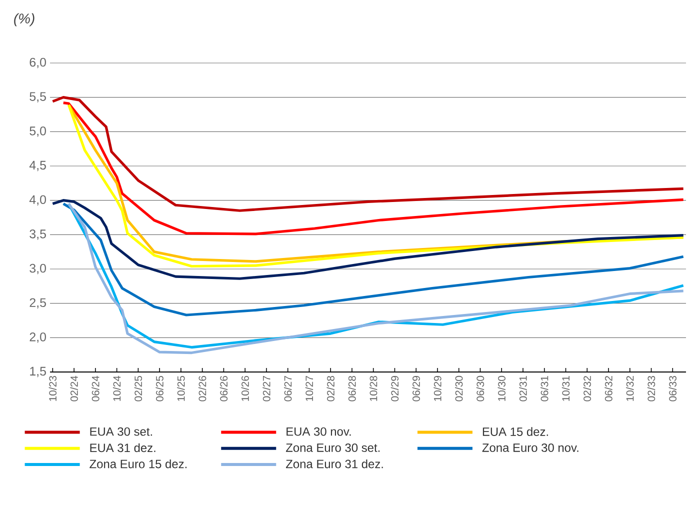 The width and height of the screenshot is (697, 511). I want to click on legend-label: EUA 15 dez., so click(515, 431).